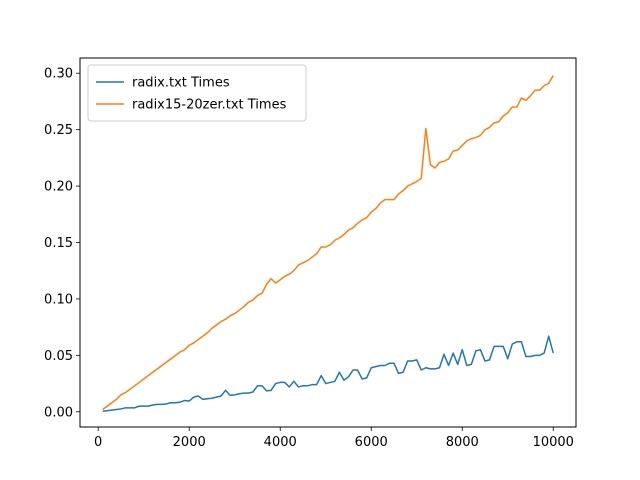  What do you see at coordinates (209, 105) in the screenshot?
I see `legend-label: radix15-20zer.txt Times` at bounding box center [209, 105].